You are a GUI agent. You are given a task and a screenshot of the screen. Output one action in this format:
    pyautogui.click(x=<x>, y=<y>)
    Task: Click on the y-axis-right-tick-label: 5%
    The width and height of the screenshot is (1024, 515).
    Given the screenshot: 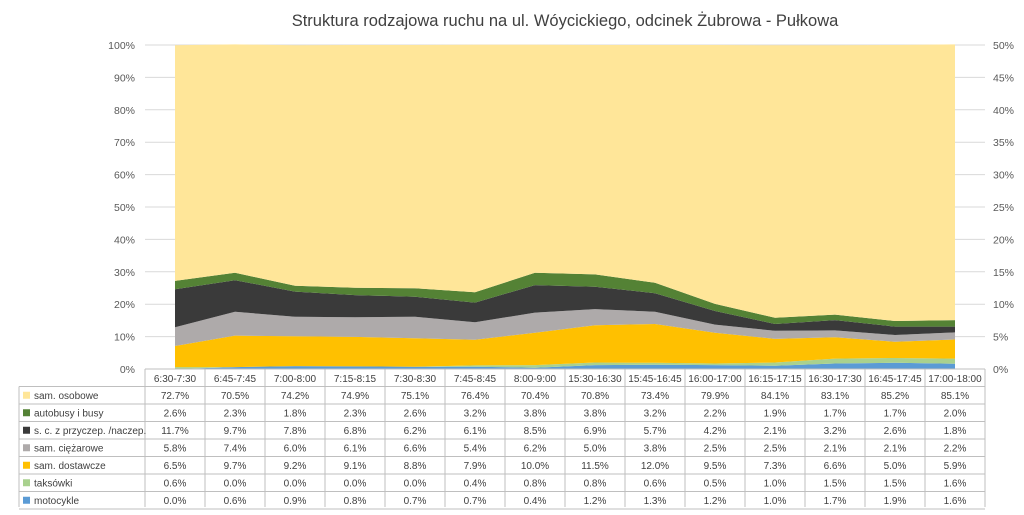 What is the action you would take?
    pyautogui.click(x=1000, y=338)
    